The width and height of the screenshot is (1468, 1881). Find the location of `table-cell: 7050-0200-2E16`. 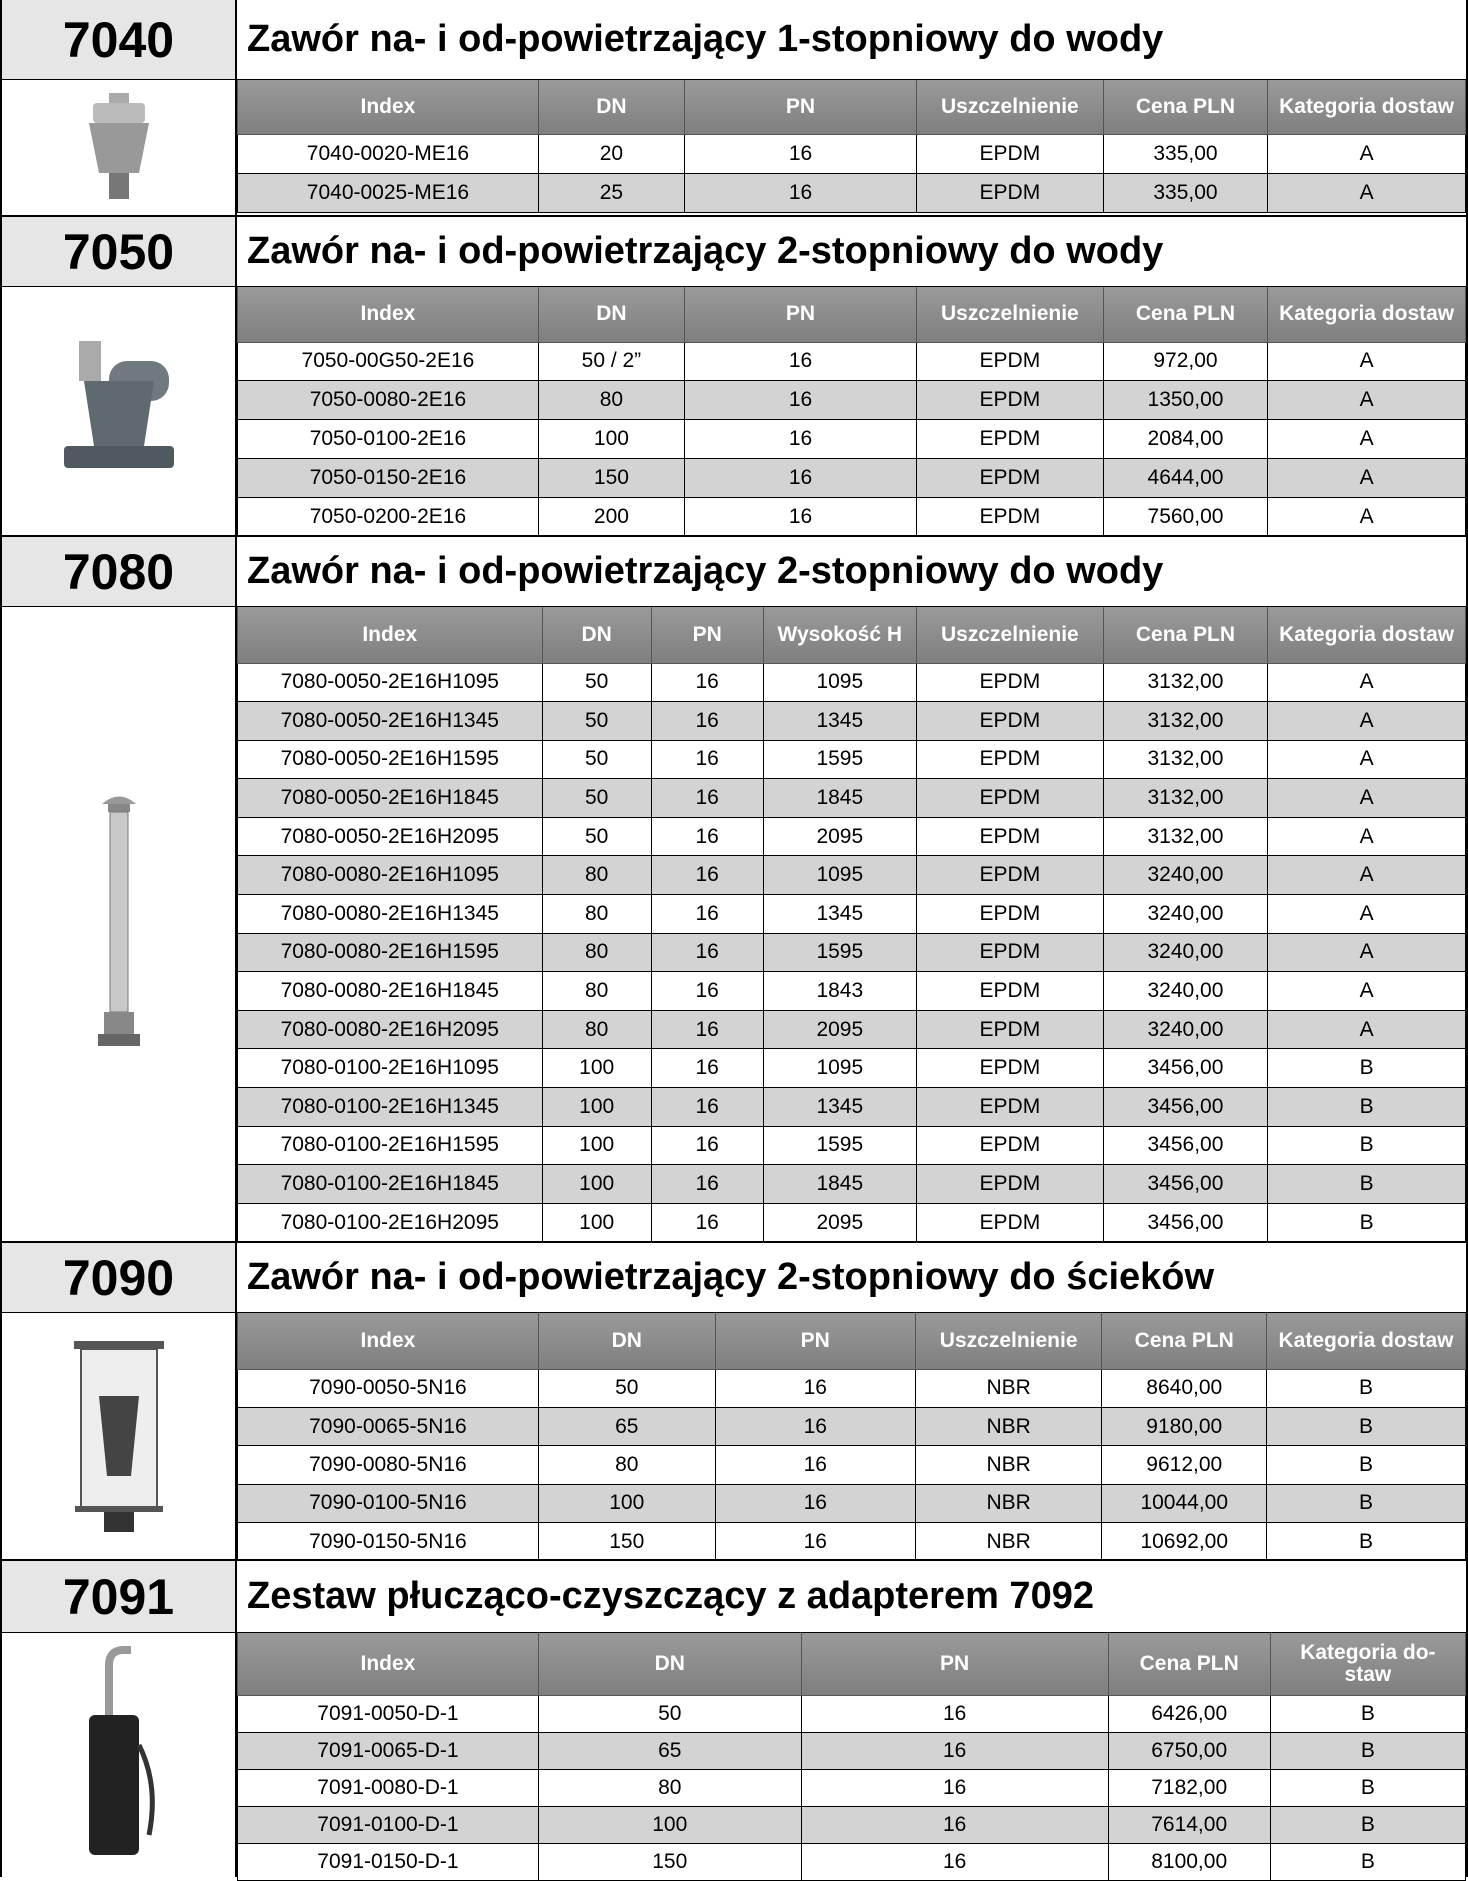

table-cell: 7050-0200-2E16 is located at coordinates (388, 516).